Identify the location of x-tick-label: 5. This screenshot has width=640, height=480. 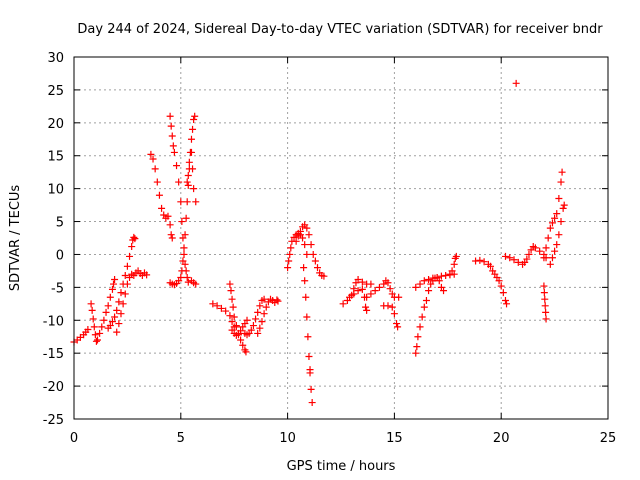
(181, 438).